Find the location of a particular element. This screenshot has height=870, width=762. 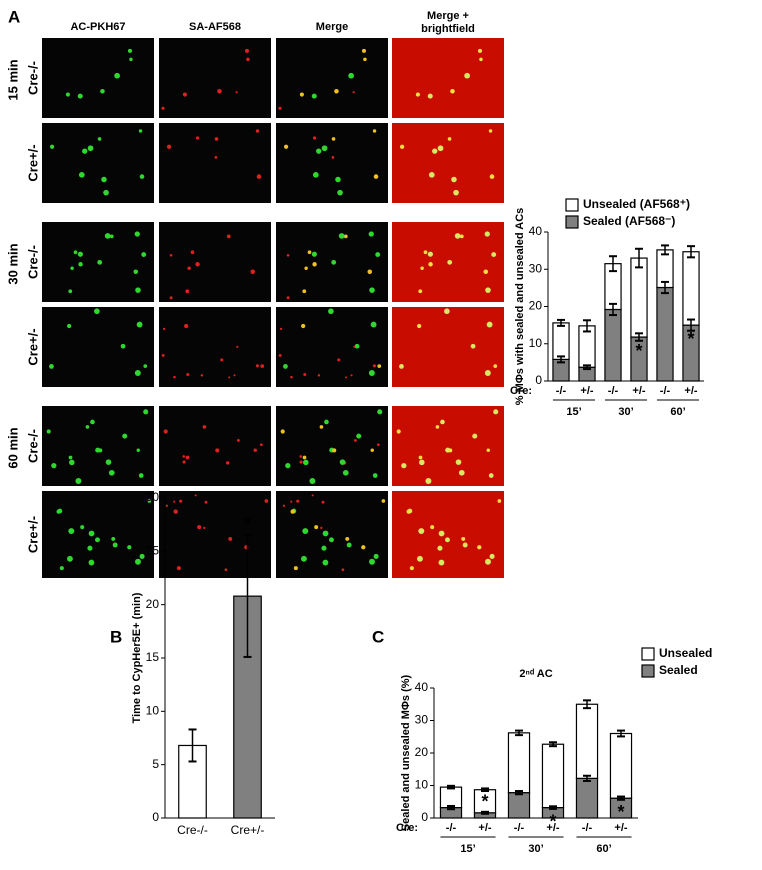

y-tick-label: 20 is located at coordinates (536, 306).